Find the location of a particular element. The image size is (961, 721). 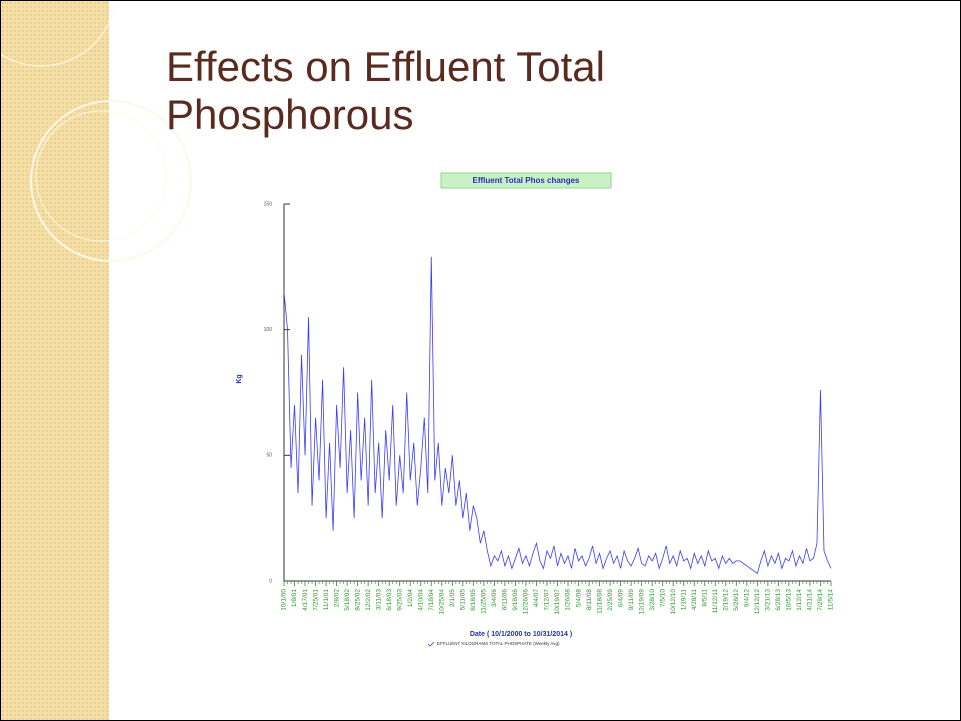

x-tick-label: 2/25/09 is located at coordinates (610, 600).